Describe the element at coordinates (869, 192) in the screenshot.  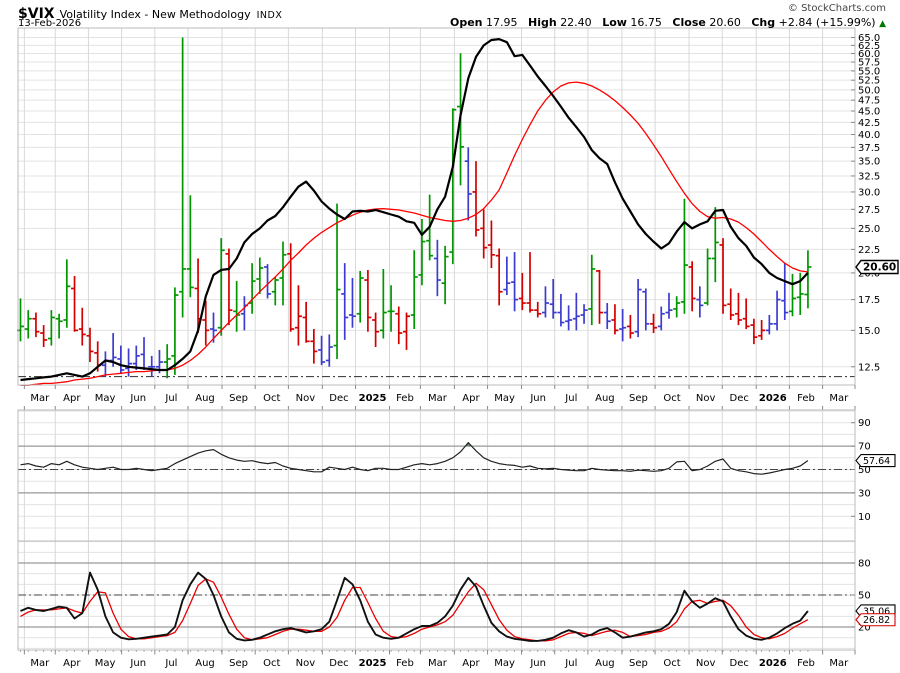
I see `svg-text: 30.0` at that location.